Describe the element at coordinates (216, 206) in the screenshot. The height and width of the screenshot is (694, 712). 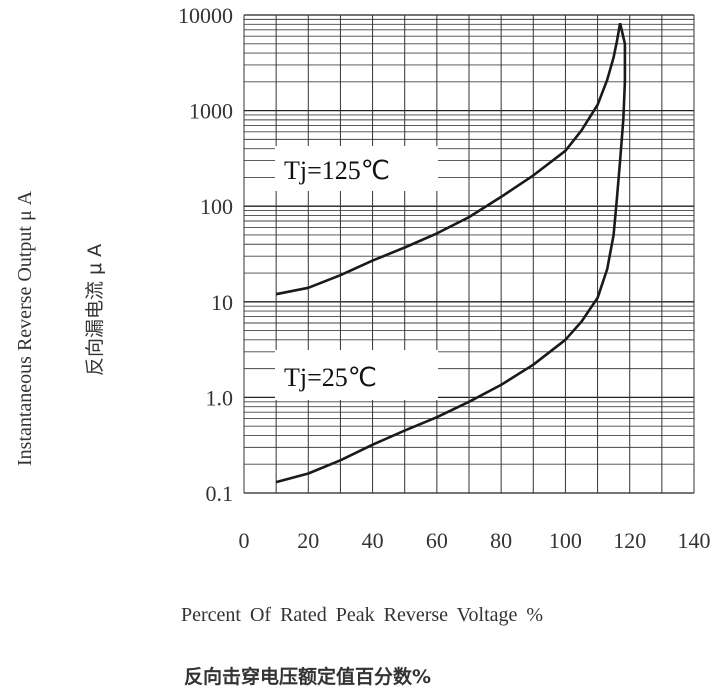
I see `y-tick-label: 100` at that location.